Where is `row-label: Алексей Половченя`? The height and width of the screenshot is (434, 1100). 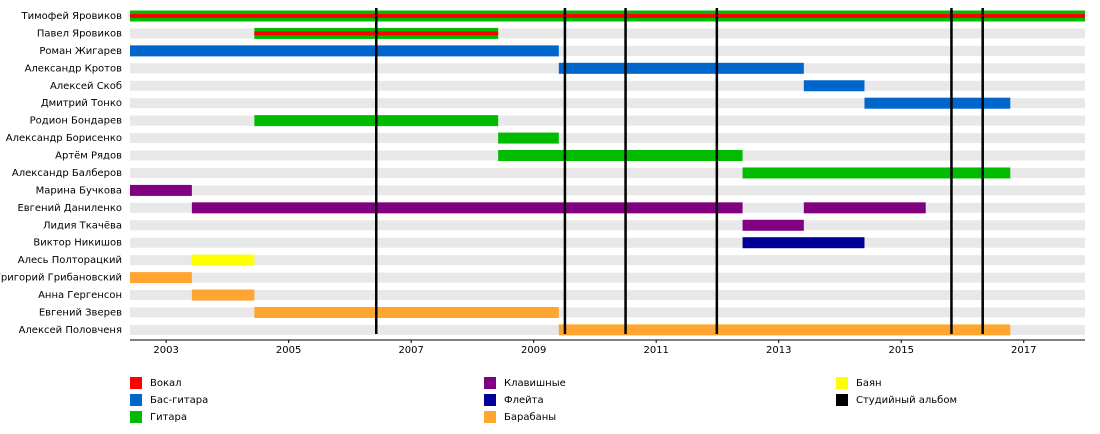 row-label: Алексей Половченя is located at coordinates (70, 330).